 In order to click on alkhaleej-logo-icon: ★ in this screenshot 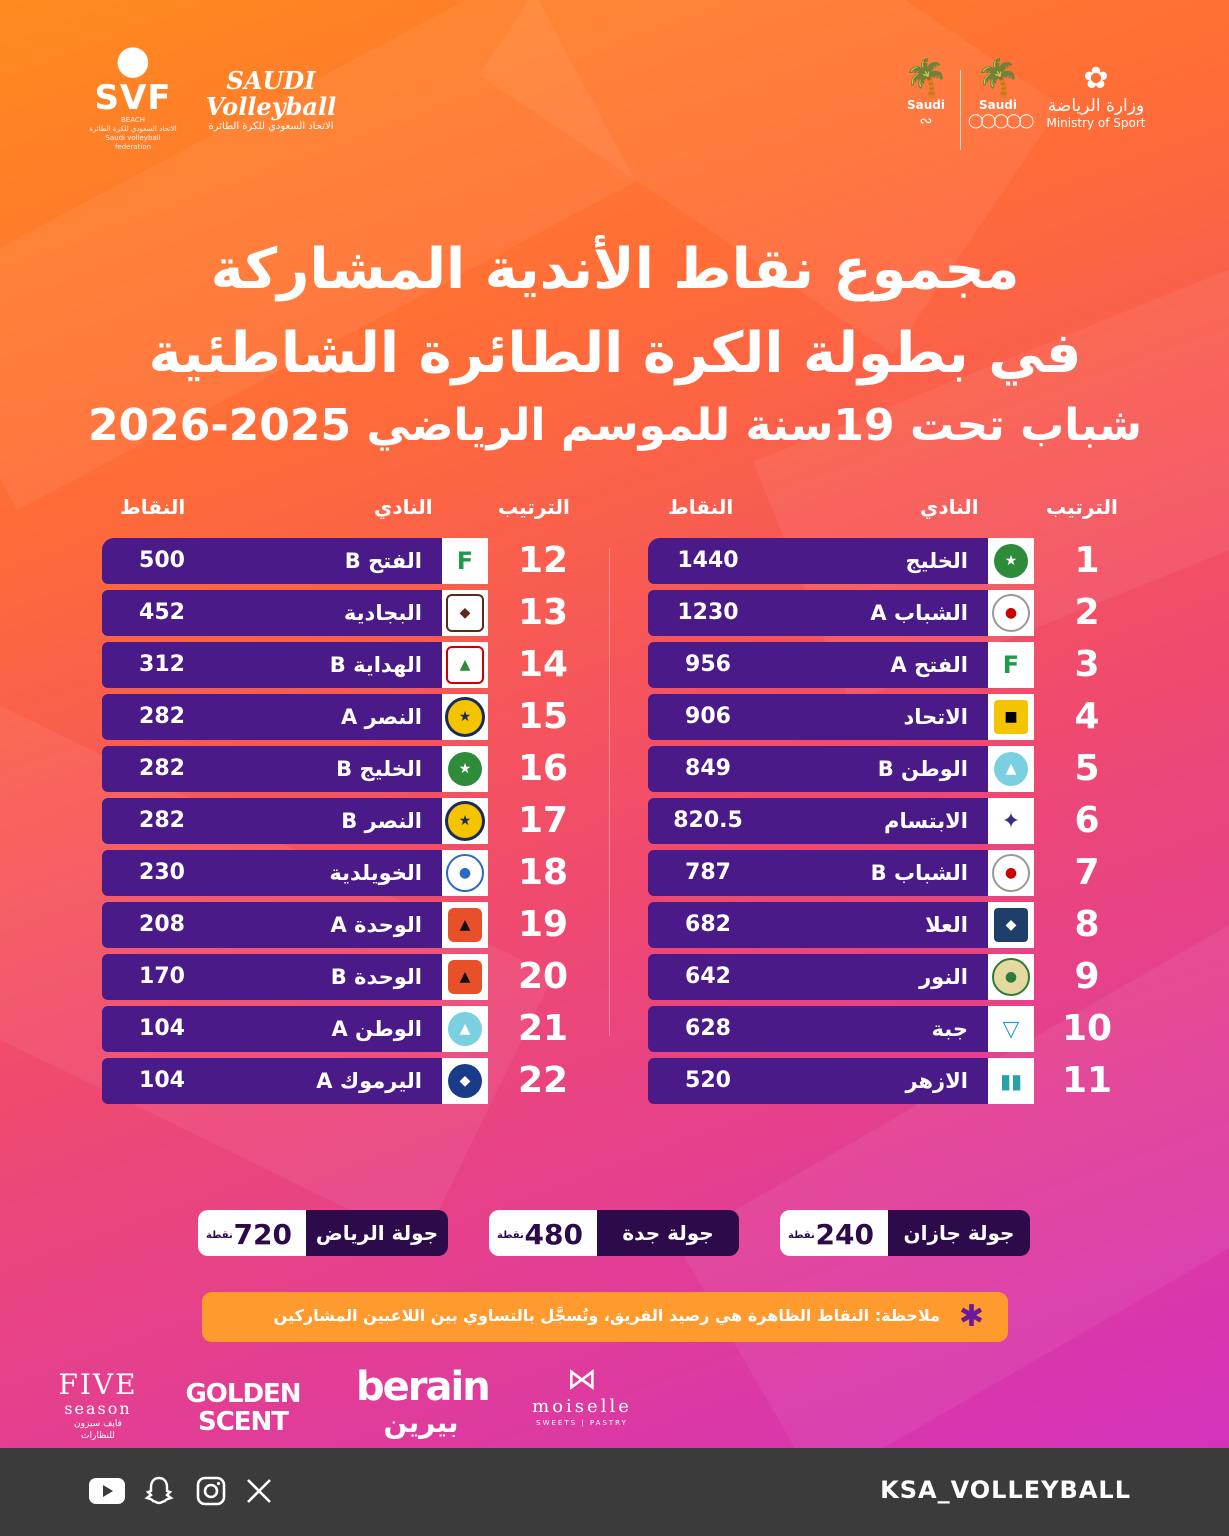, I will do `click(1011, 561)`.